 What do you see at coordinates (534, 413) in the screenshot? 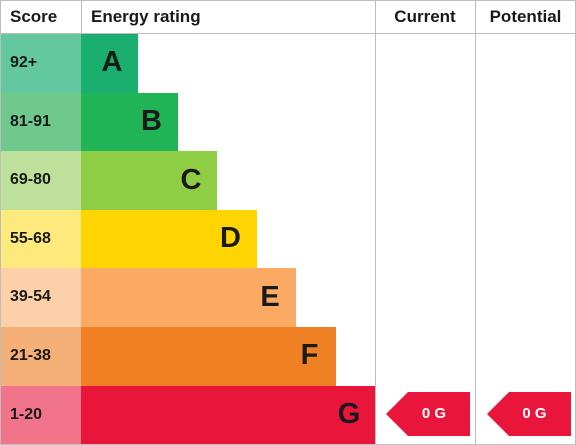
I see `potential-rating-label: 0 G` at bounding box center [534, 413].